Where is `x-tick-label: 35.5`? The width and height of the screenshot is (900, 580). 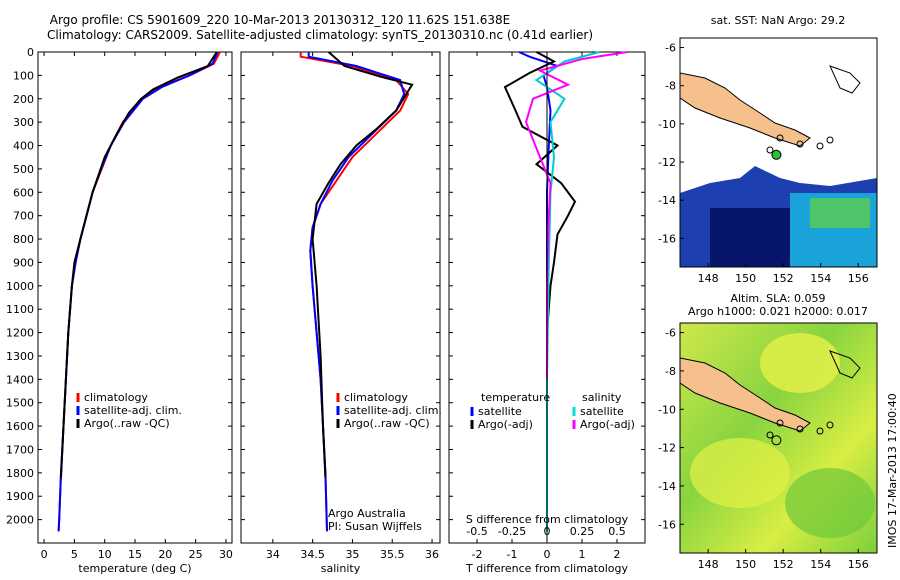 x-tick-label: 35.5 is located at coordinates (392, 554).